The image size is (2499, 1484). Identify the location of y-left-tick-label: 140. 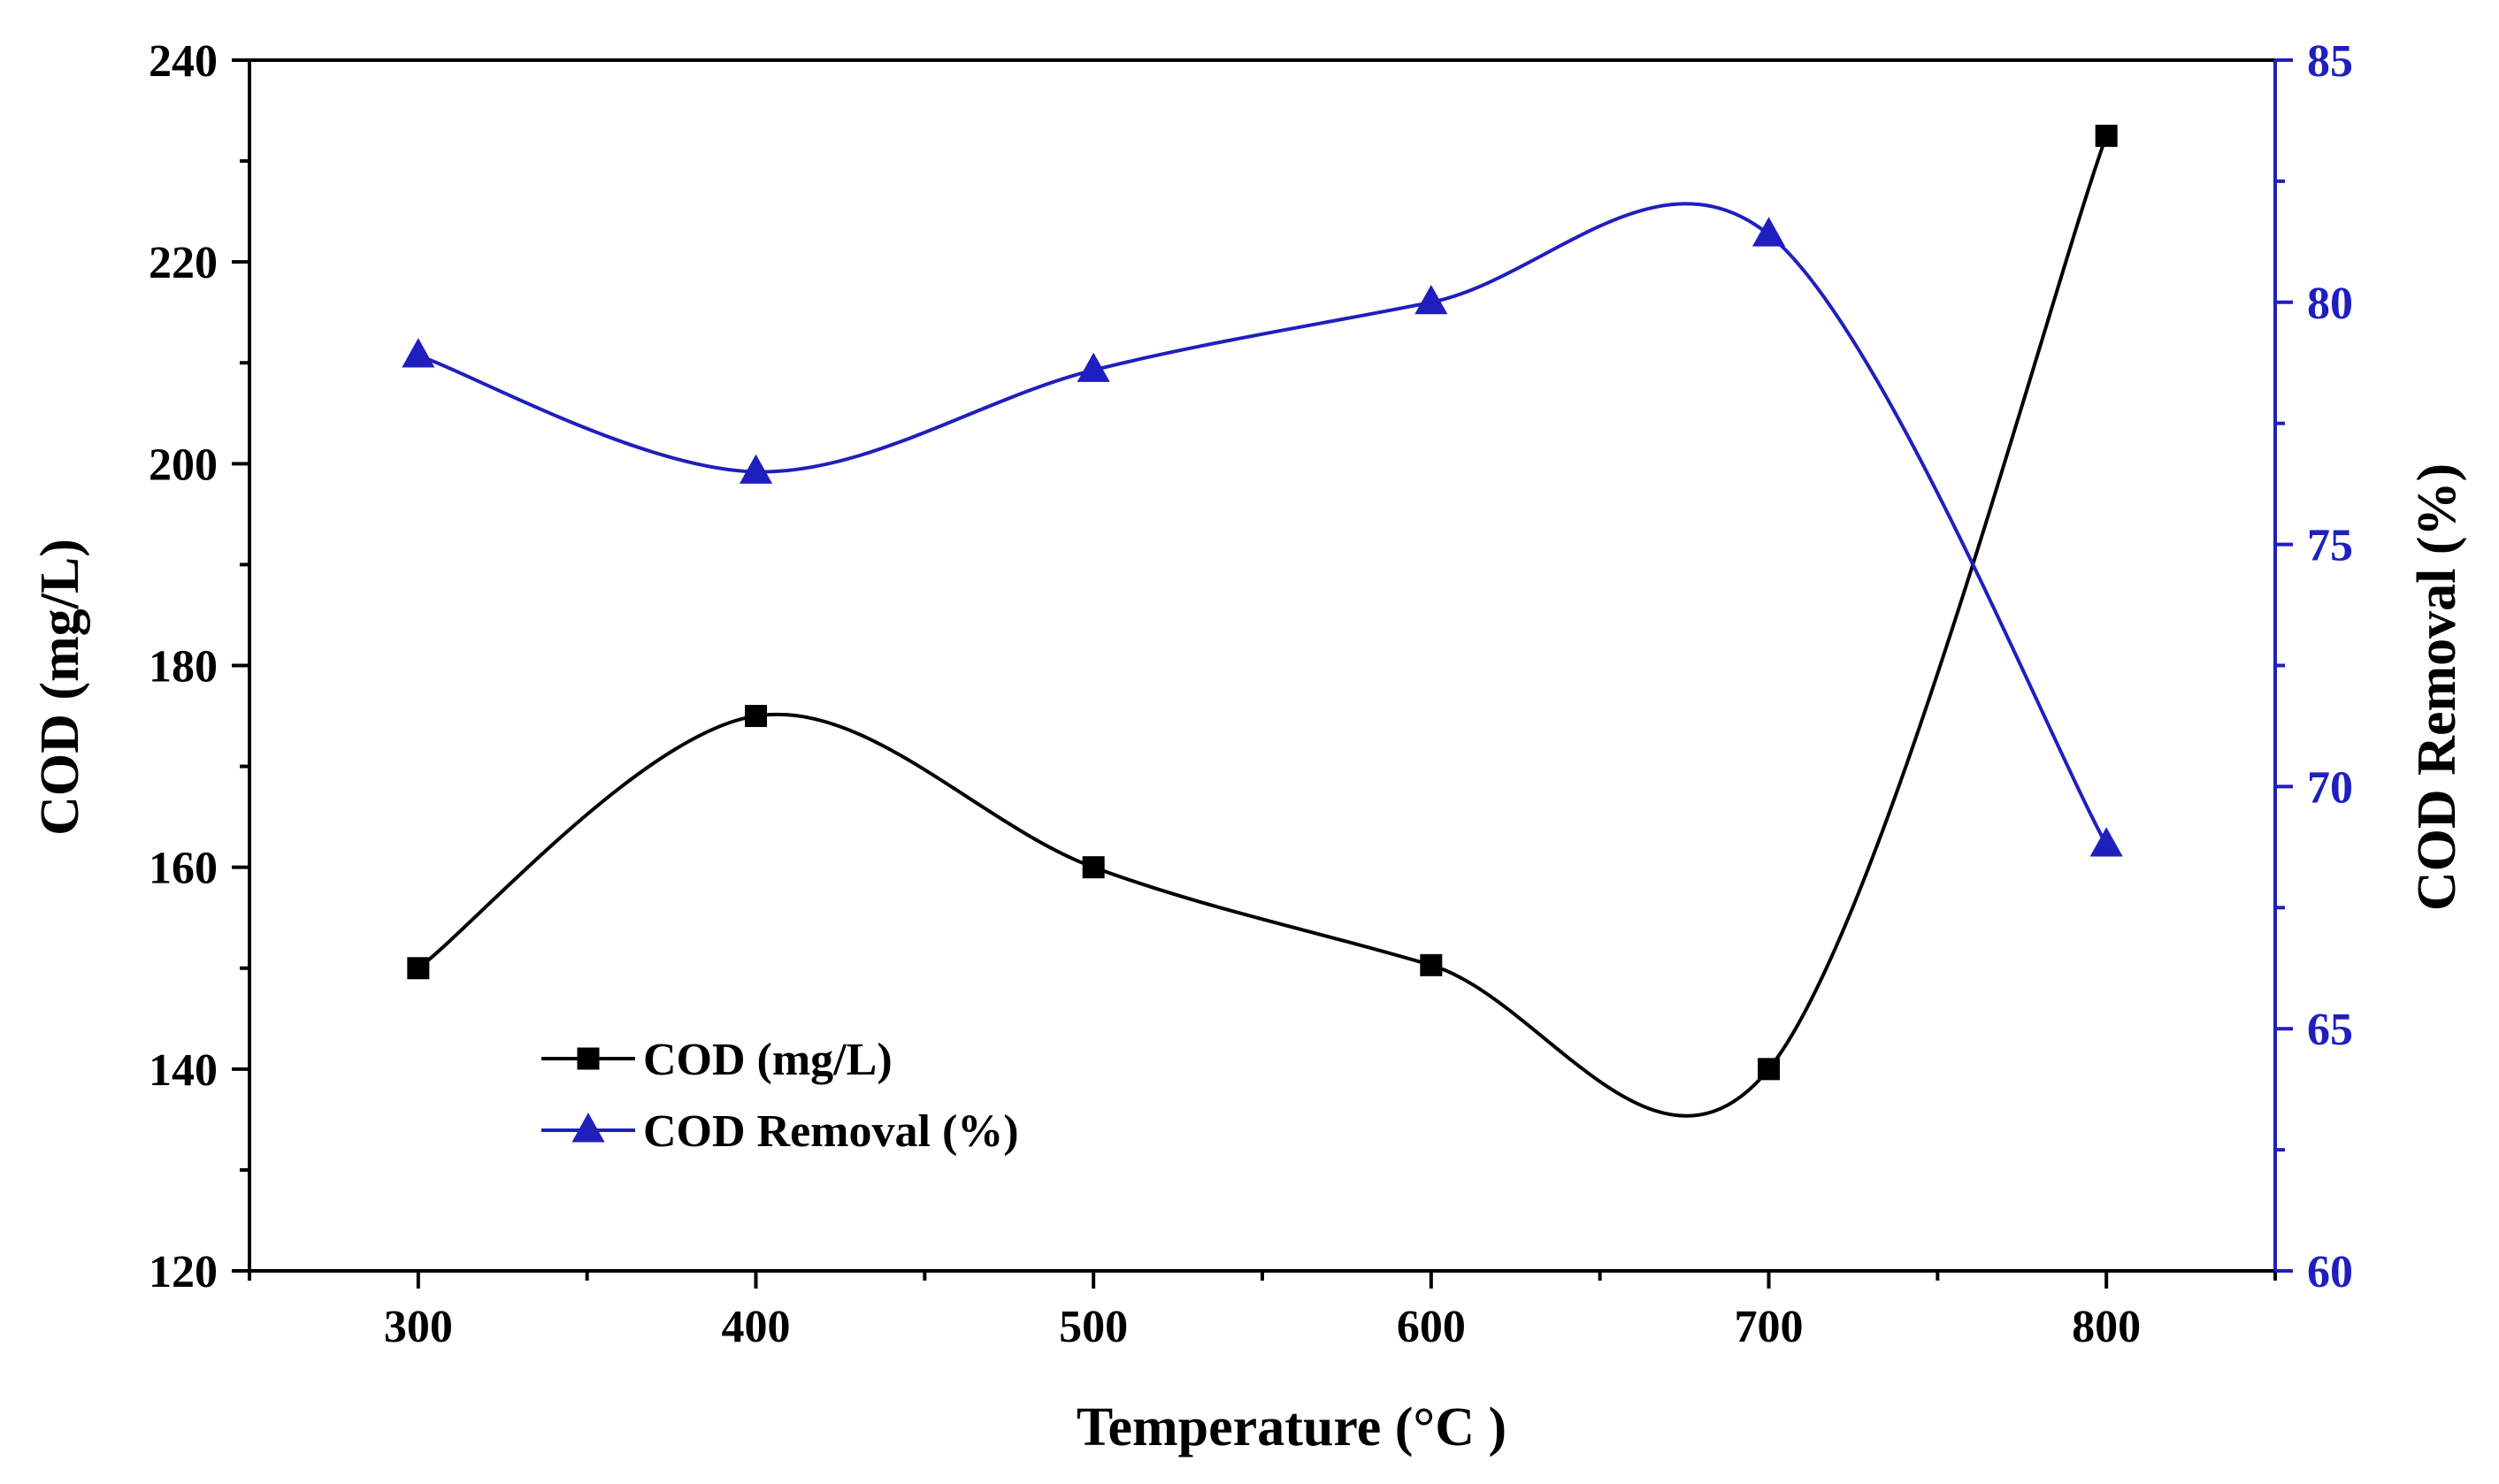
(183, 1070).